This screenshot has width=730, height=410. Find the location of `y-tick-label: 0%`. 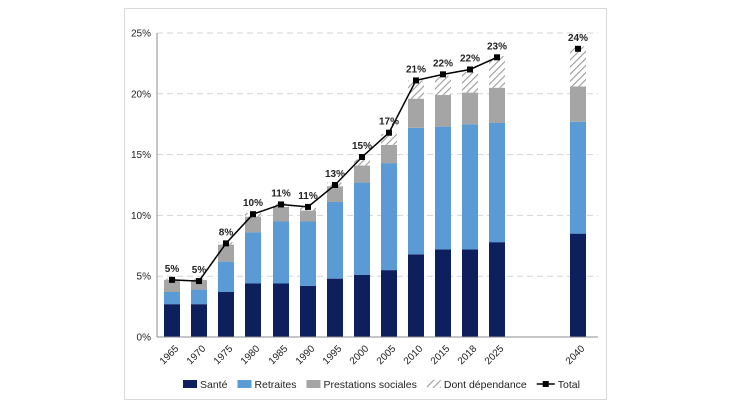

y-tick-label: 0% is located at coordinates (144, 338).